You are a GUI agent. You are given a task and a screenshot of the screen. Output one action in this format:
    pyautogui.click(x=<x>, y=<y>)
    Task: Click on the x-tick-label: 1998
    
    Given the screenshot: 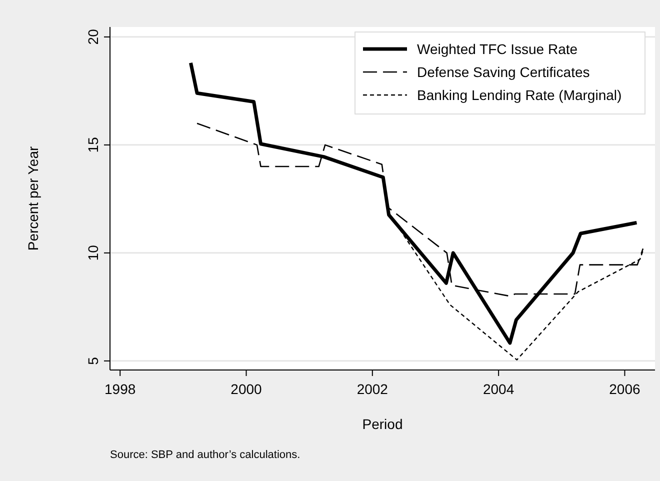 What is the action you would take?
    pyautogui.click(x=120, y=389)
    